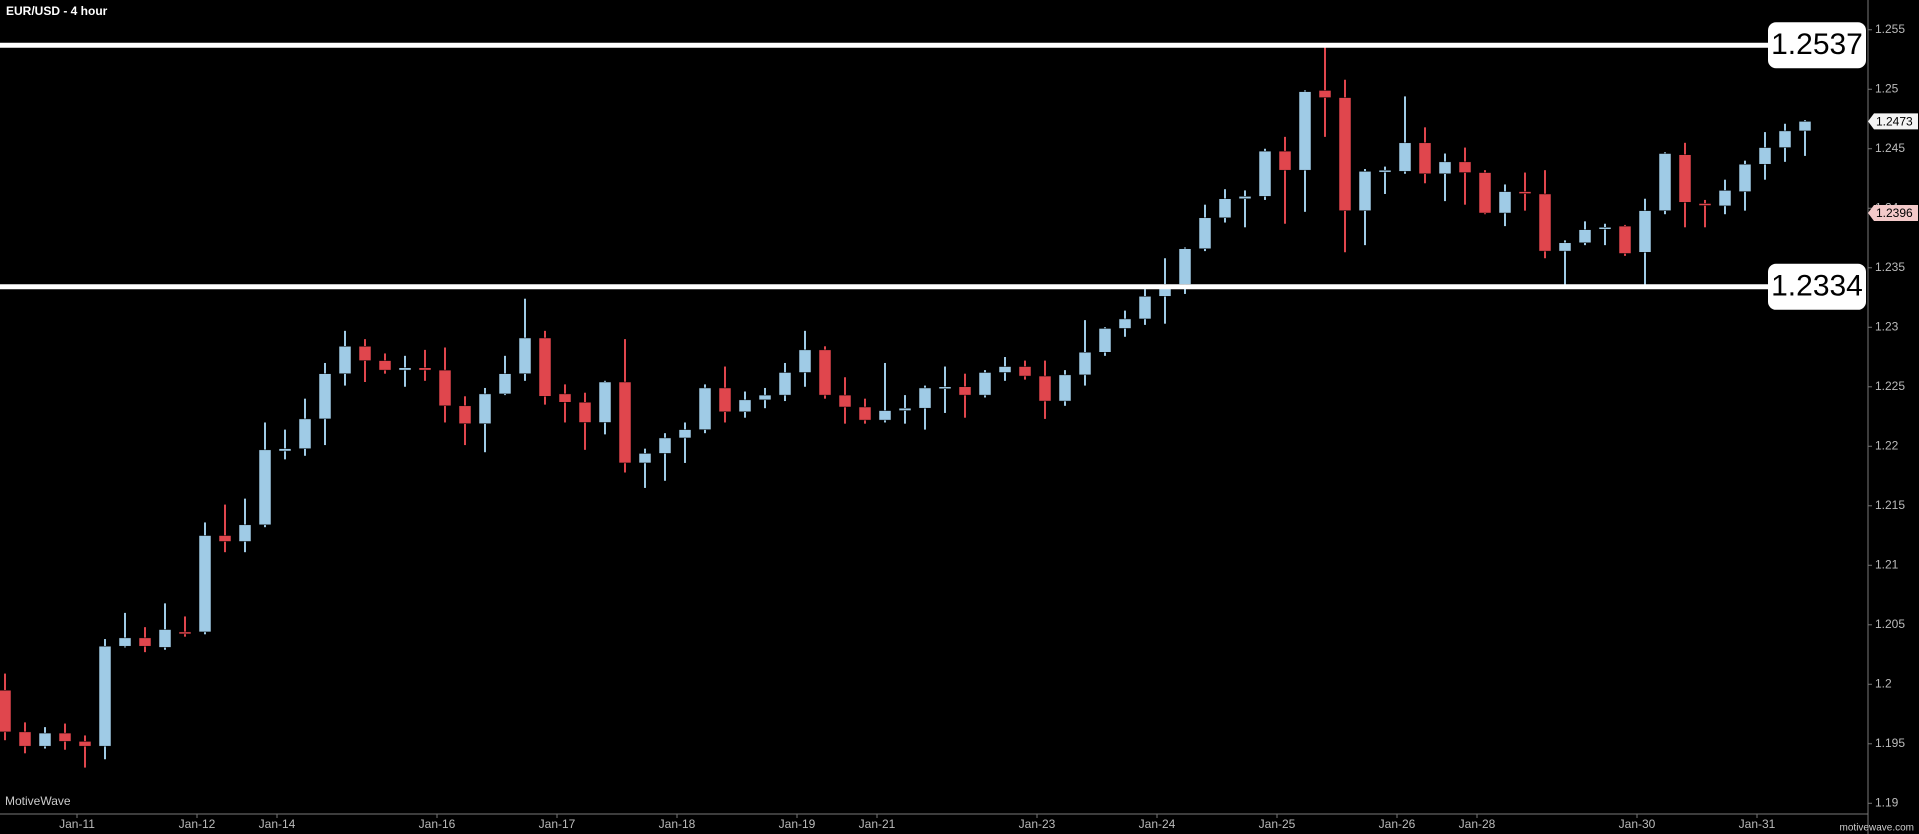 Image resolution: width=1919 pixels, height=834 pixels. Describe the element at coordinates (797, 824) in the screenshot. I see `x-tick-label: Jan-19` at that location.